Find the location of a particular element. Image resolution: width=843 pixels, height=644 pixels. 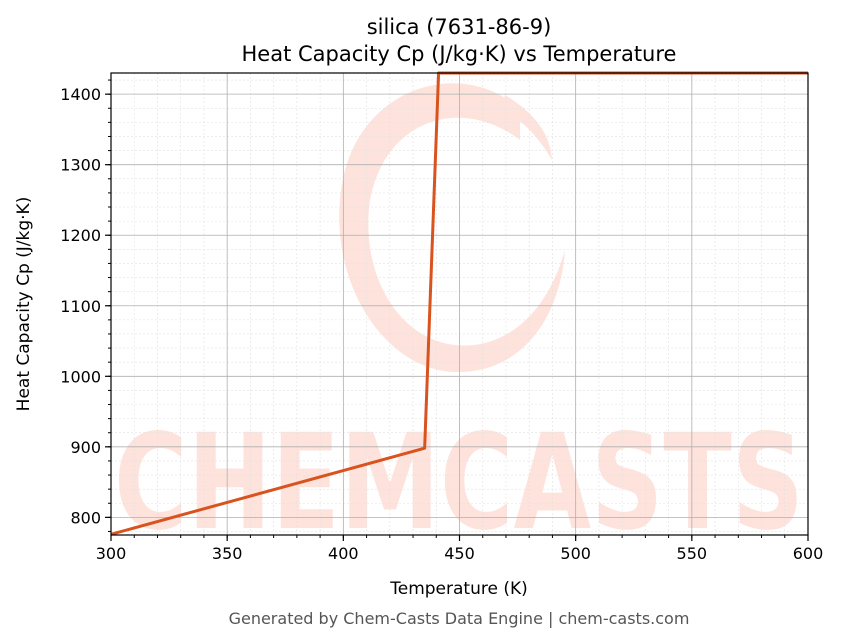

chart-title: silica (7631-86-9) is located at coordinates (459, 27).